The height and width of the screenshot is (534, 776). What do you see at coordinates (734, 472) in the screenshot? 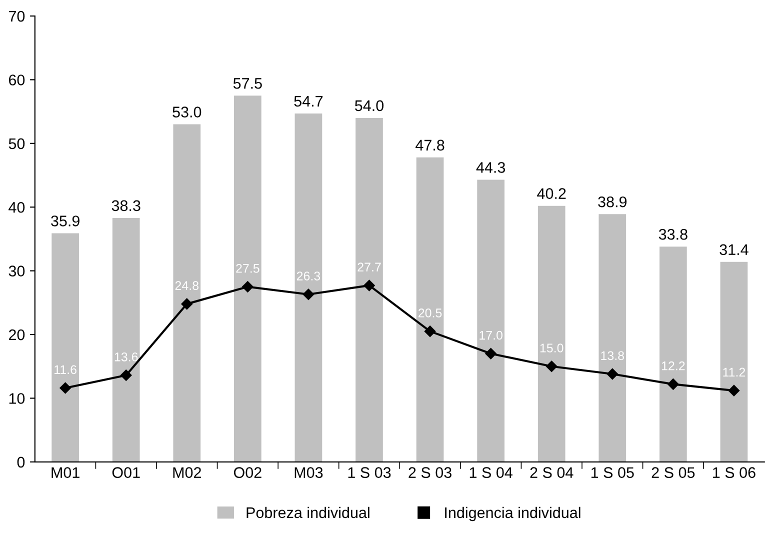
I see `x-tick-label: 1 S 06` at bounding box center [734, 472].